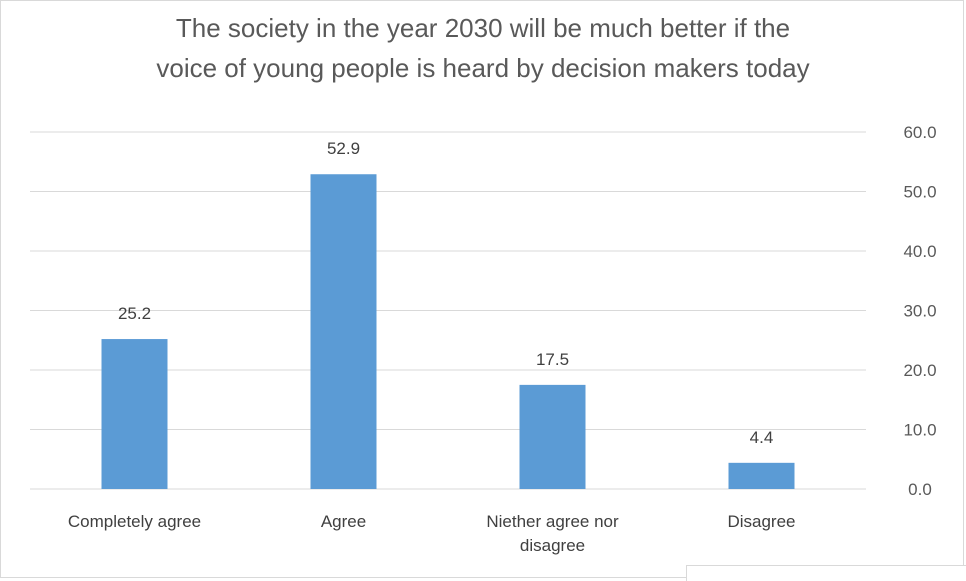  Describe the element at coordinates (919, 370) in the screenshot. I see `y-tick-label-2: 20.0` at that location.